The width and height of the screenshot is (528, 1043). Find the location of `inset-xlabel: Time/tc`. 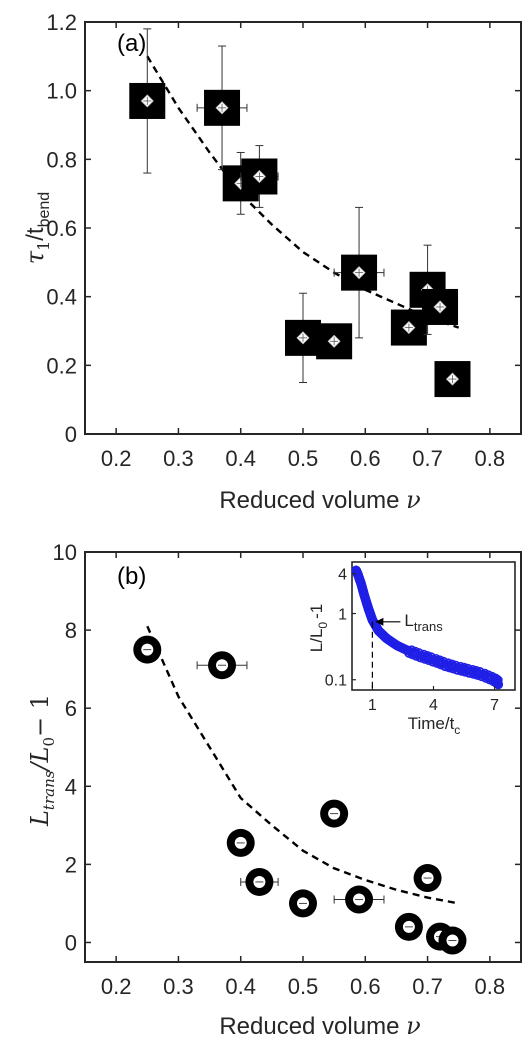

inset-xlabel: Time/tc is located at coordinates (434, 725).